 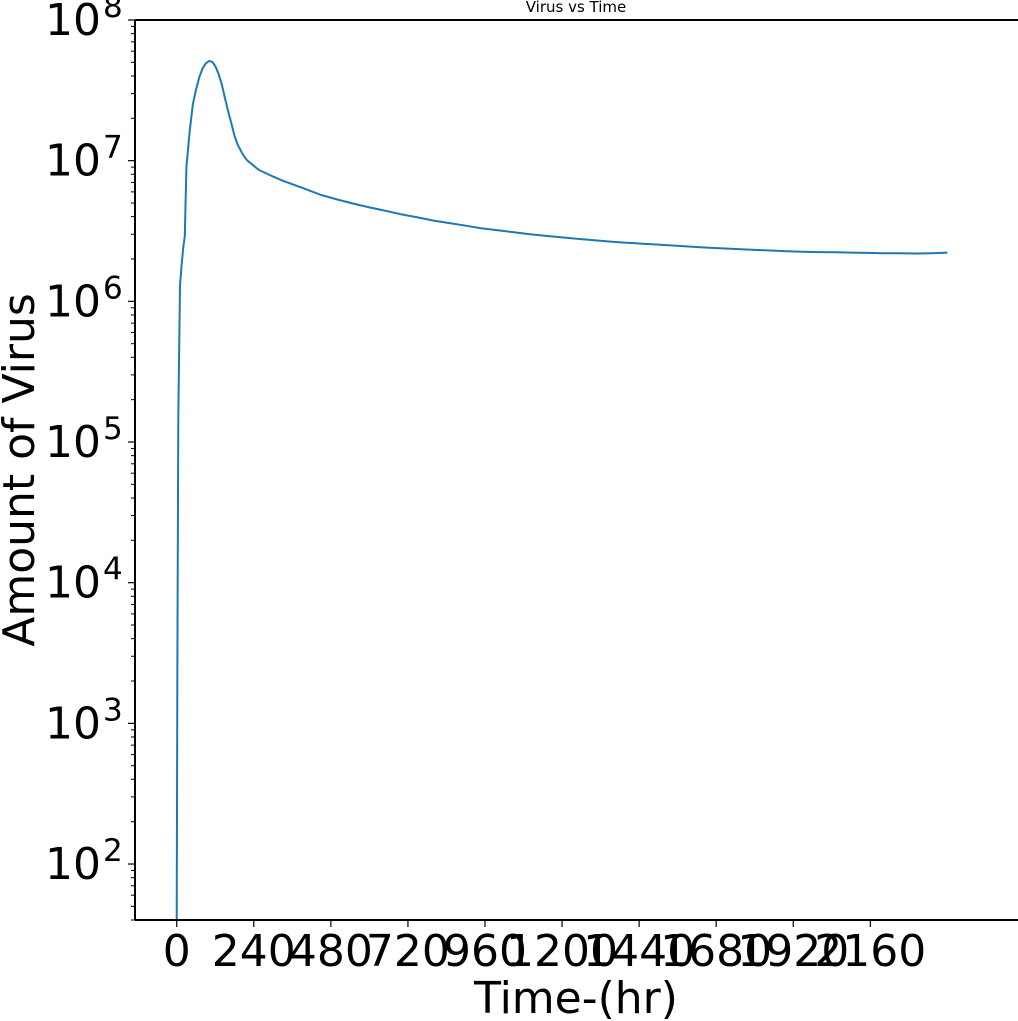 I want to click on y-tick-exponent: 7, so click(x=113, y=148).